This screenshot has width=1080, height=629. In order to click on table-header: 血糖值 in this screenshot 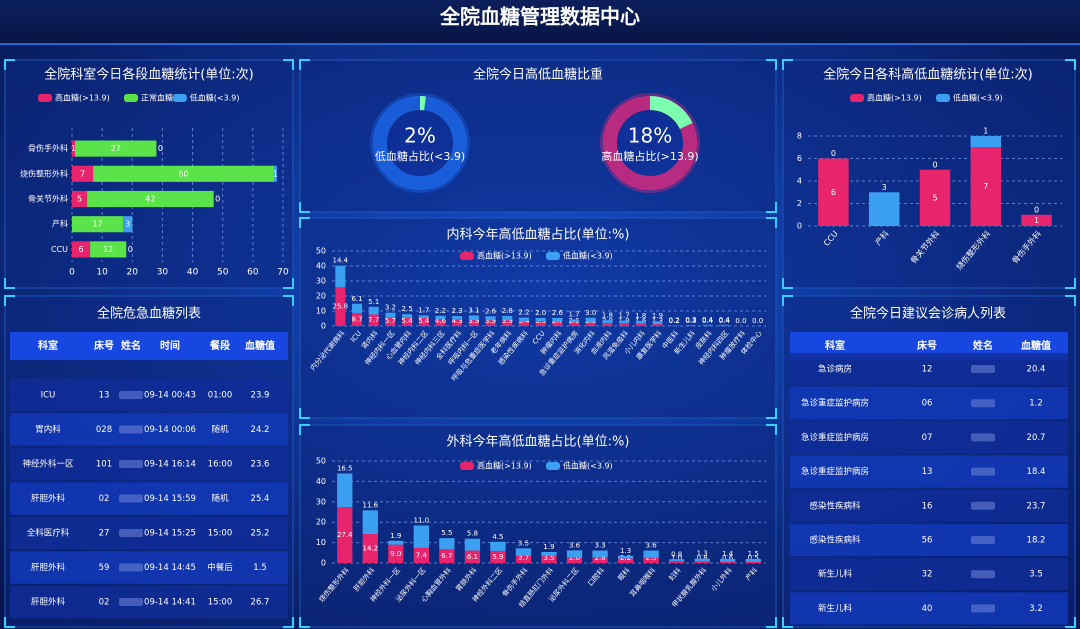, I will do `click(260, 345)`.